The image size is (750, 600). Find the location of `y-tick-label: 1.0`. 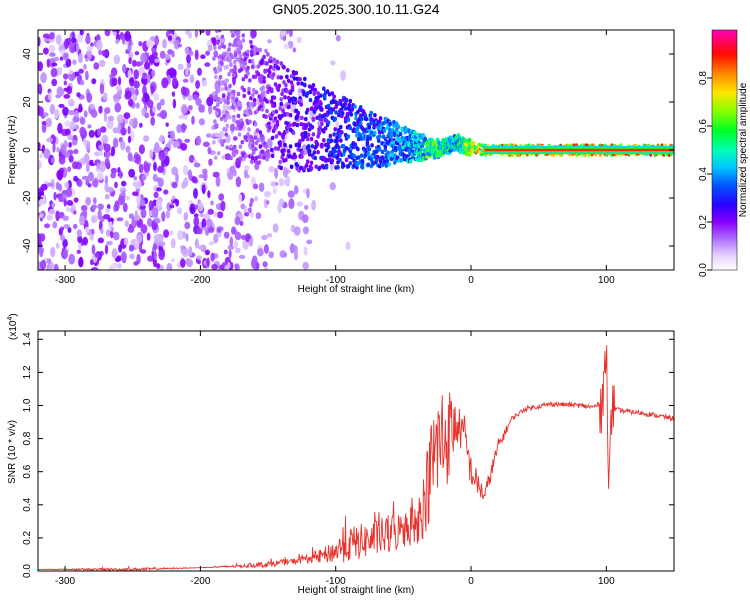

y-tick-label: 1.0 is located at coordinates (27, 405).